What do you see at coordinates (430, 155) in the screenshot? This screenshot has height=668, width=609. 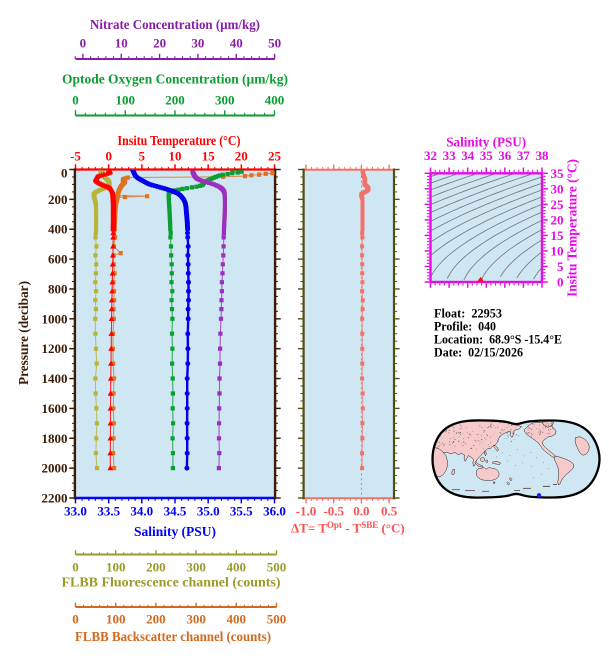 I see `svg-text: 32` at bounding box center [430, 155].